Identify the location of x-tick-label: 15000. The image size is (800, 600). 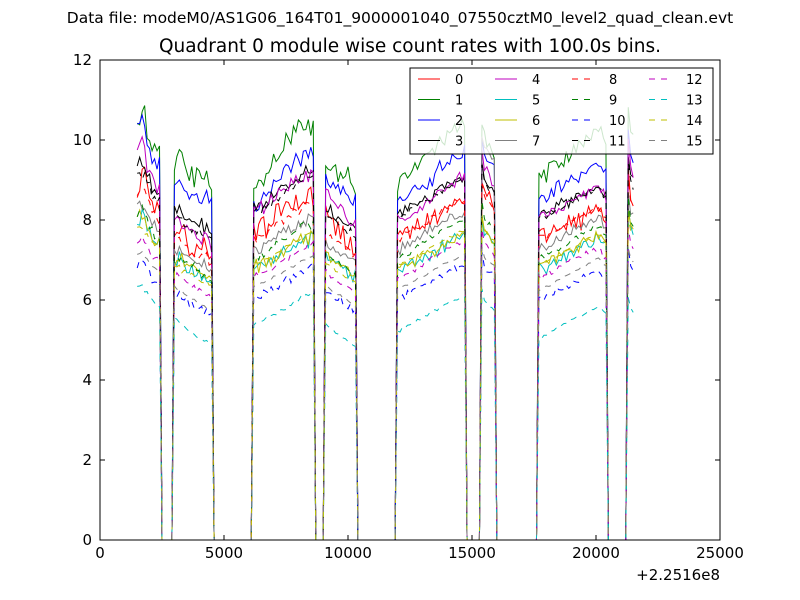
(472, 553).